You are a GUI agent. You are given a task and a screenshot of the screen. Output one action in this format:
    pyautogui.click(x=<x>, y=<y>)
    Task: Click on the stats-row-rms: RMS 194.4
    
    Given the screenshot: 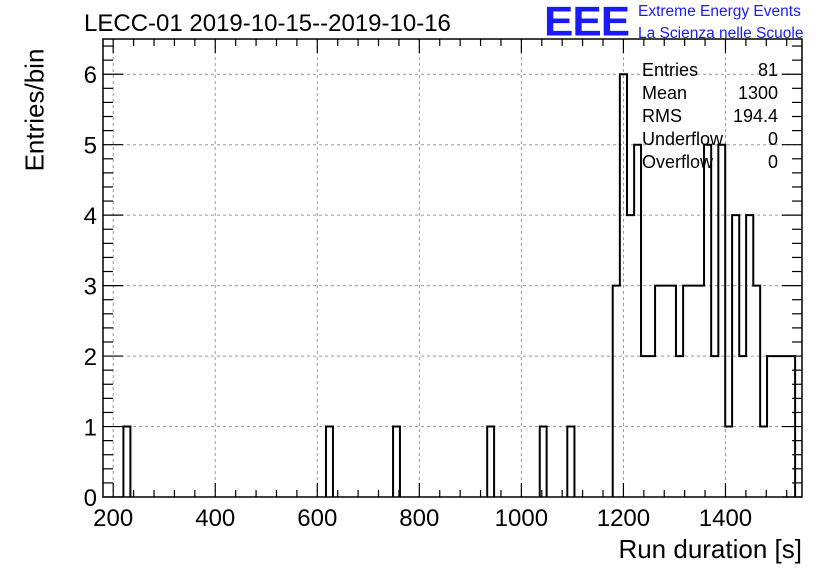 What is the action you would take?
    pyautogui.click(x=710, y=117)
    